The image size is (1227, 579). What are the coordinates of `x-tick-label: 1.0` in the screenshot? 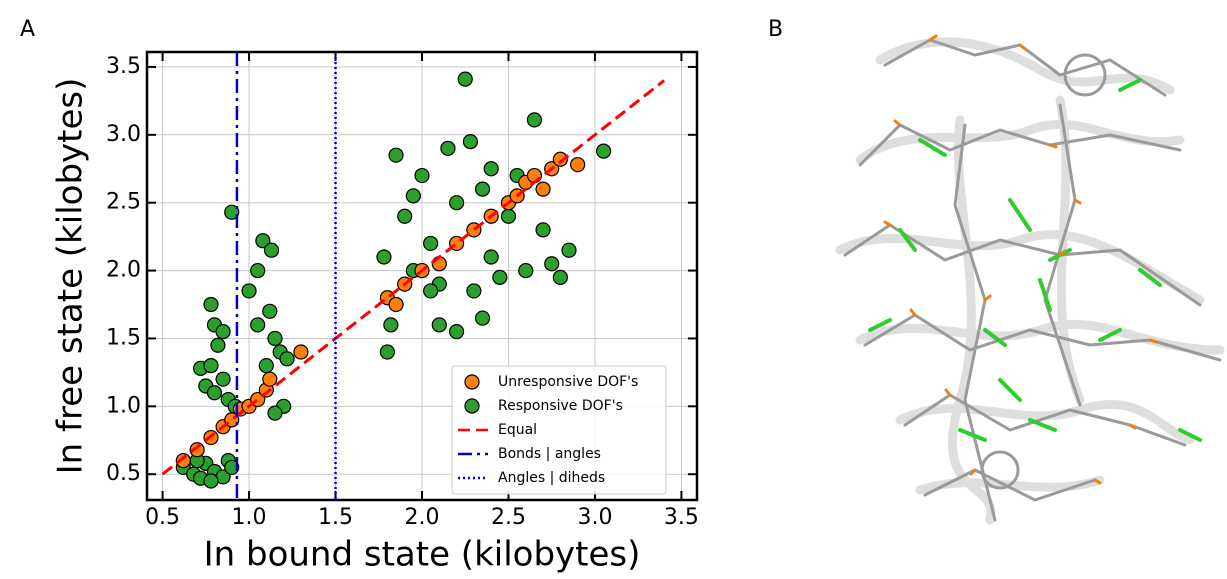 It's located at (249, 517).